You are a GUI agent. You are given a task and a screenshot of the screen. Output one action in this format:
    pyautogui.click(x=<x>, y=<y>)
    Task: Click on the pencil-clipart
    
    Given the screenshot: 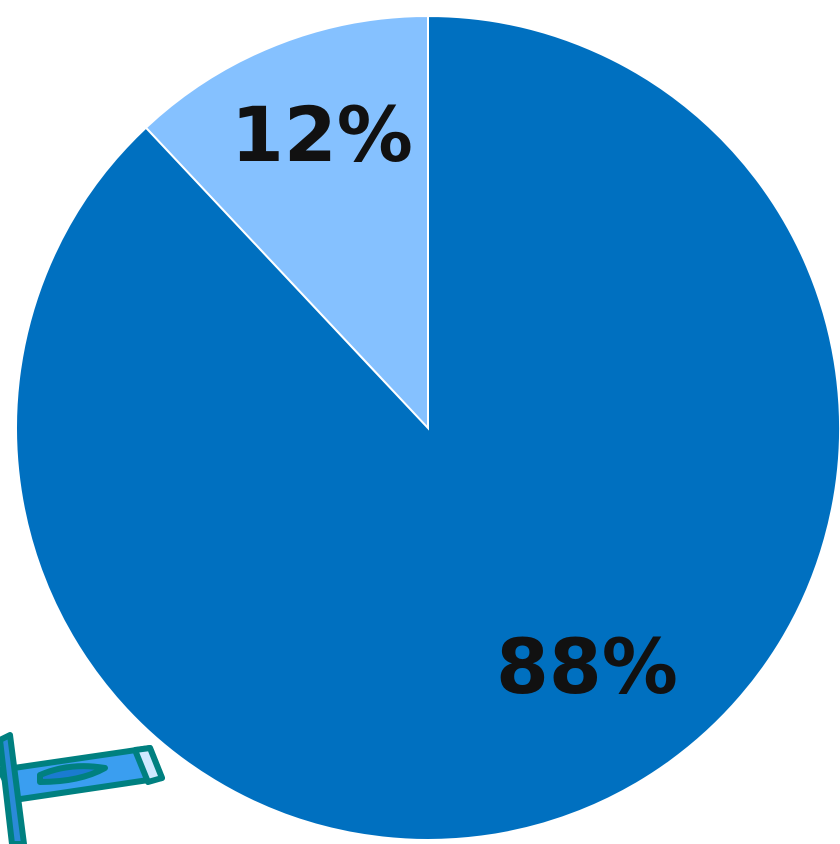 What is the action you would take?
    pyautogui.click(x=82, y=788)
    